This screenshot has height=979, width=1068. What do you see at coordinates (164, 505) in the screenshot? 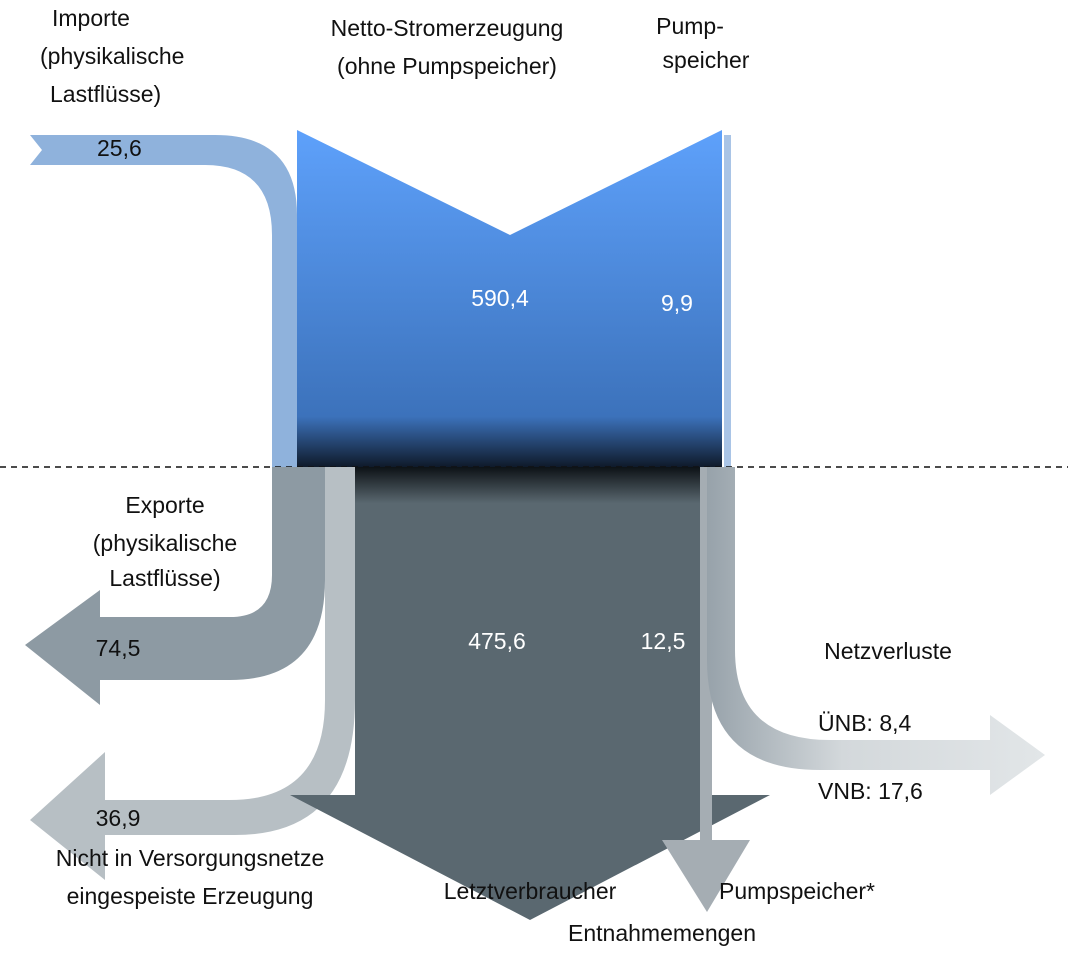
I see `label: Exporte` at bounding box center [164, 505].